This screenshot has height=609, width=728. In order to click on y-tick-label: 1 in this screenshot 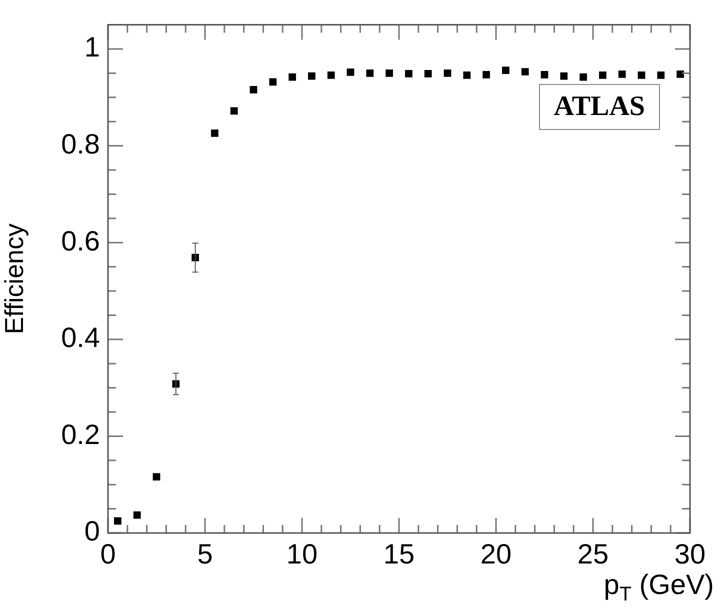, I will do `click(92, 47)`.